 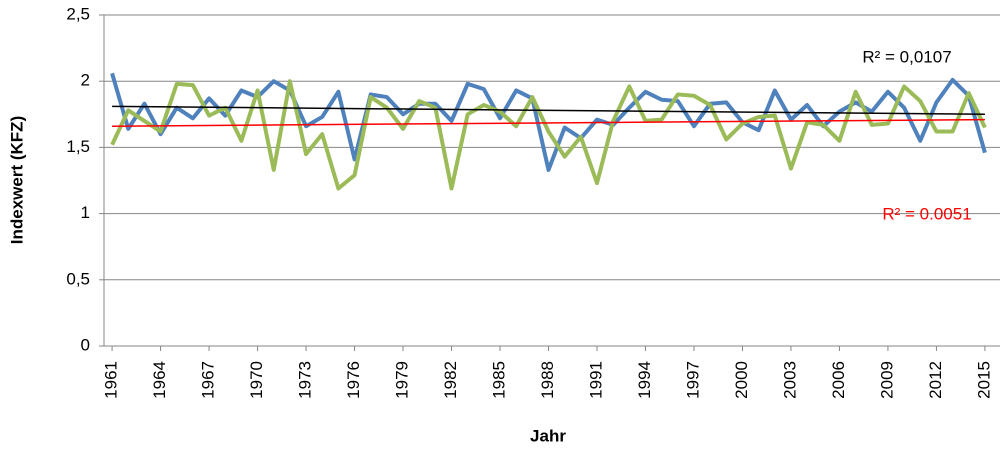 I want to click on x-tick-label: 1970, so click(x=256, y=380).